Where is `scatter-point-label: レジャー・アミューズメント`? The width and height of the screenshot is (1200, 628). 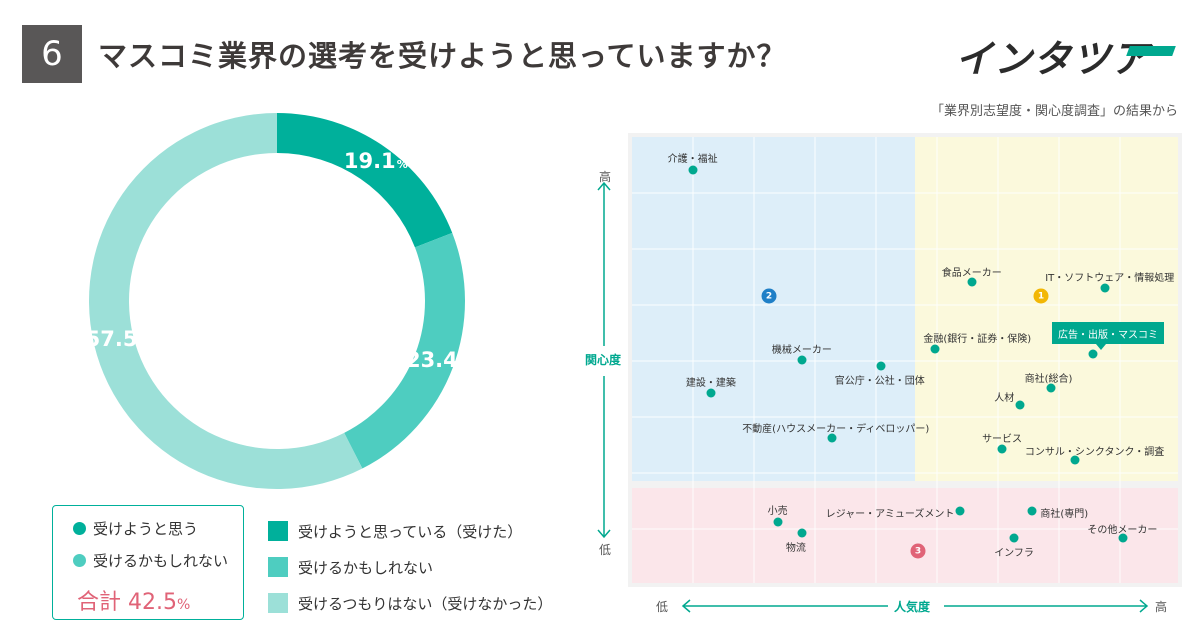 scatter-point-label: レジャー・アミューズメント is located at coordinates (890, 514).